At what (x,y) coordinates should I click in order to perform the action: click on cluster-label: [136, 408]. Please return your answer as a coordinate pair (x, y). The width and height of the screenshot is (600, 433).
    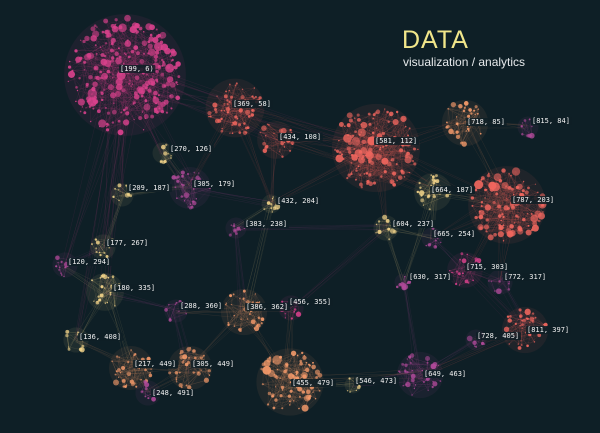
    Looking at the image, I should click on (100, 337).